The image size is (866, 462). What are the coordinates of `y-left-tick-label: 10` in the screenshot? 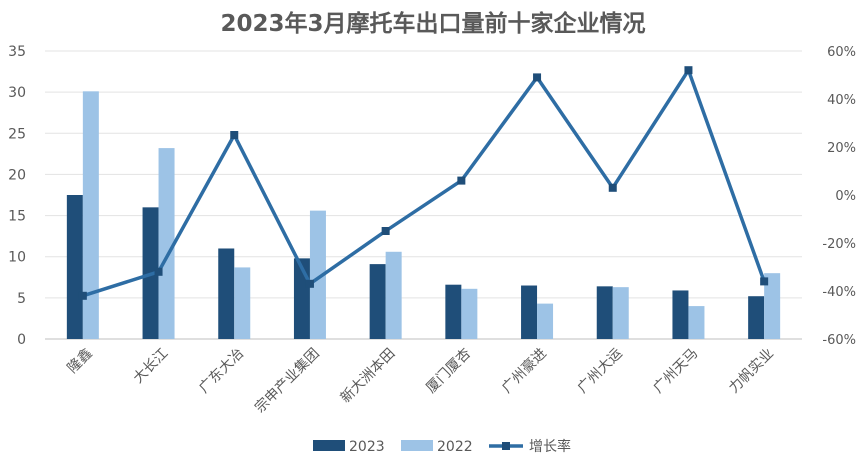 It's located at (17, 258).